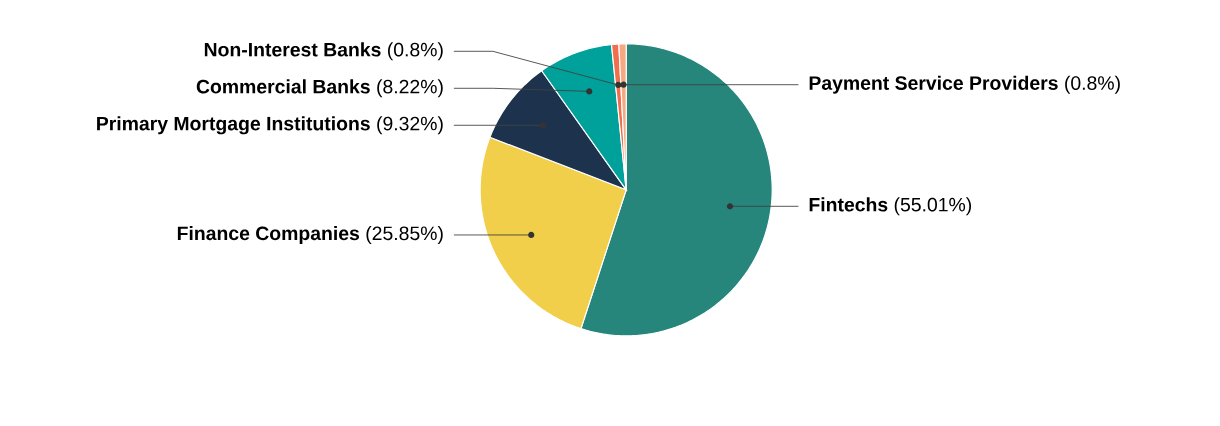 This screenshot has height=426, width=1220. Describe the element at coordinates (933, 206) in the screenshot. I see `data-label: (55.01%)` at that location.